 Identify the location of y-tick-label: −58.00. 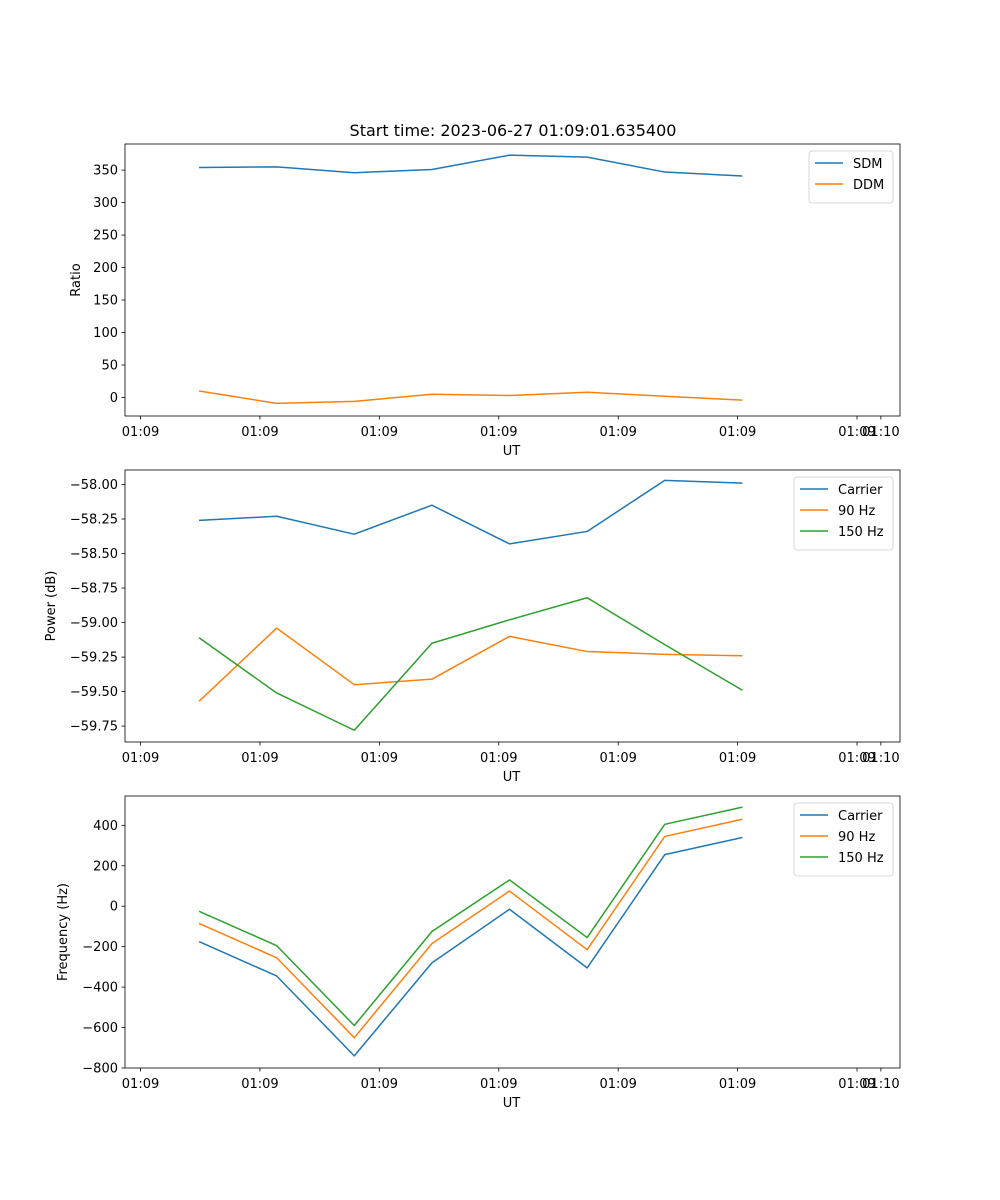
(94, 485).